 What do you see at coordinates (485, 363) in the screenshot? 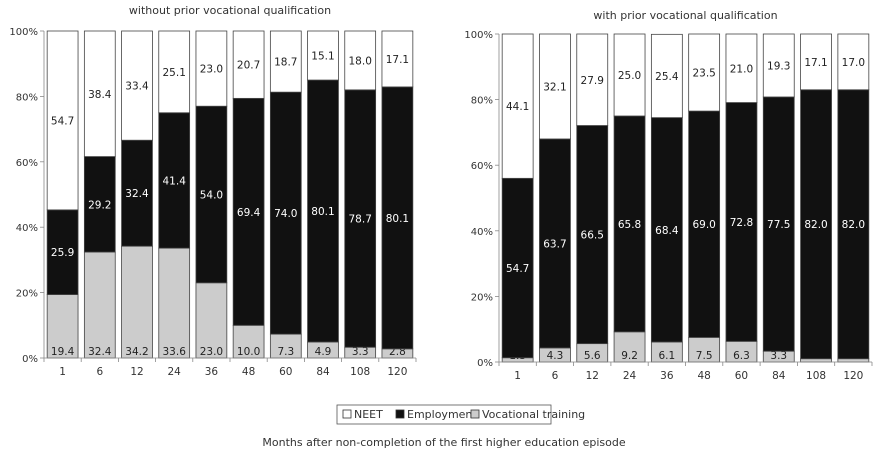
I see `y-tick-label: 0%` at bounding box center [485, 363].